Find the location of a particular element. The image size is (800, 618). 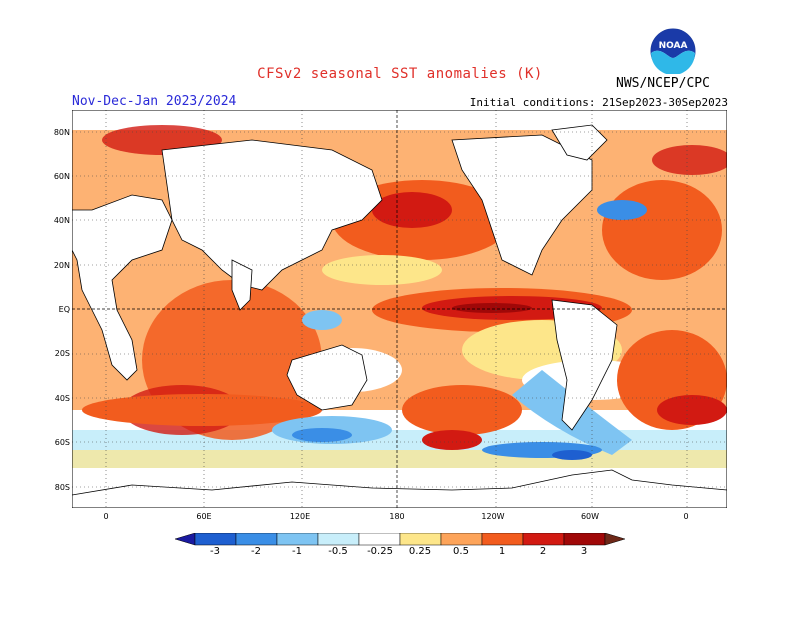

lon-label-180: 180 is located at coordinates (397, 516).